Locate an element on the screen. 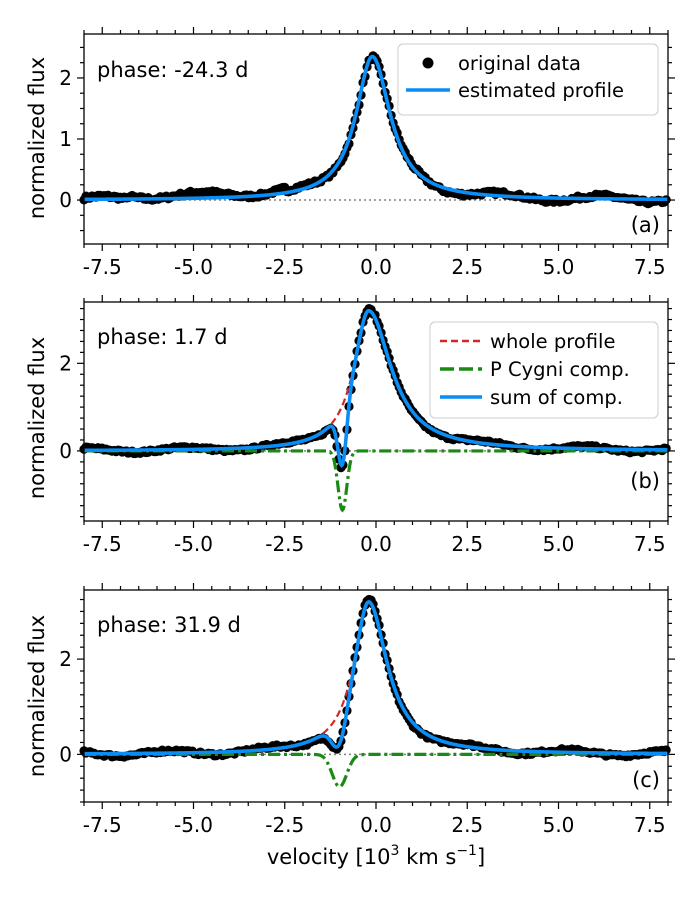 This screenshot has width=700, height=900. legend-sum-of-comp-label: sum of comp. is located at coordinates (556, 397).